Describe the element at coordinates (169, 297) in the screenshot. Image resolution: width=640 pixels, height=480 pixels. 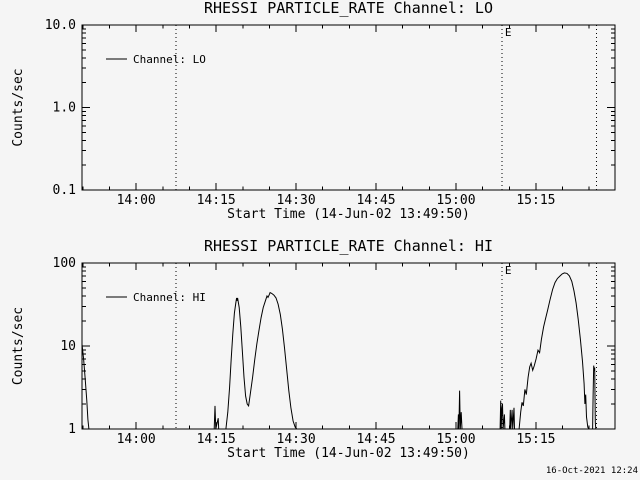
I see `legend-label: Channel: HI` at that location.